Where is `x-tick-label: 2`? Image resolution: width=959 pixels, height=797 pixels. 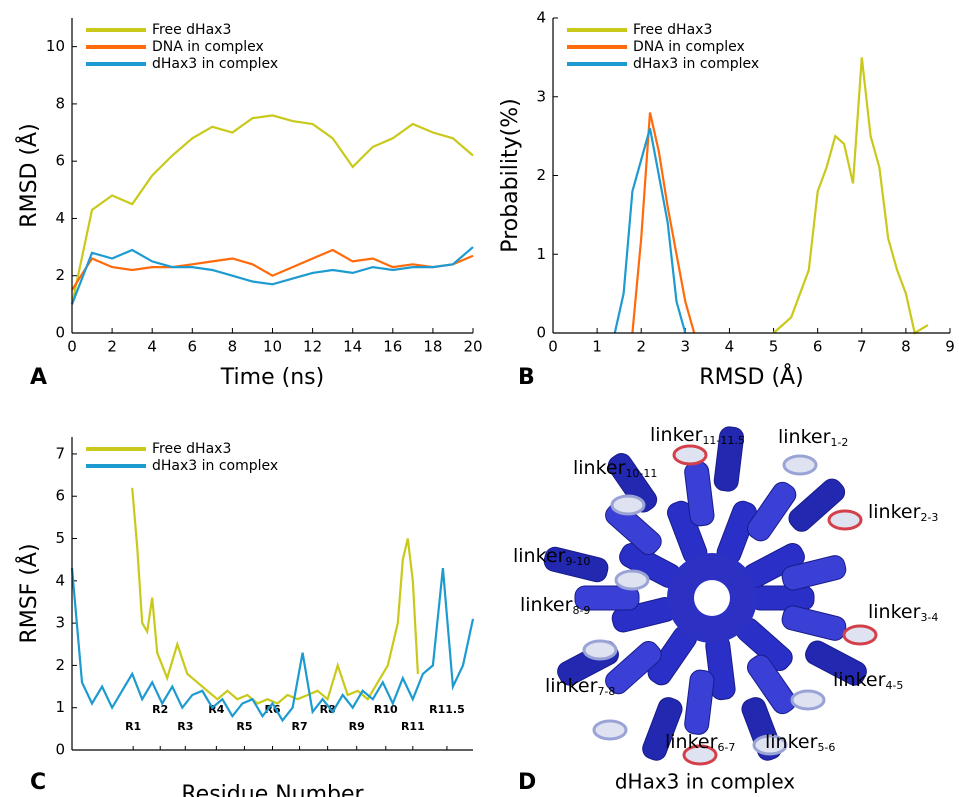 x-tick-label: 2 is located at coordinates (641, 347).